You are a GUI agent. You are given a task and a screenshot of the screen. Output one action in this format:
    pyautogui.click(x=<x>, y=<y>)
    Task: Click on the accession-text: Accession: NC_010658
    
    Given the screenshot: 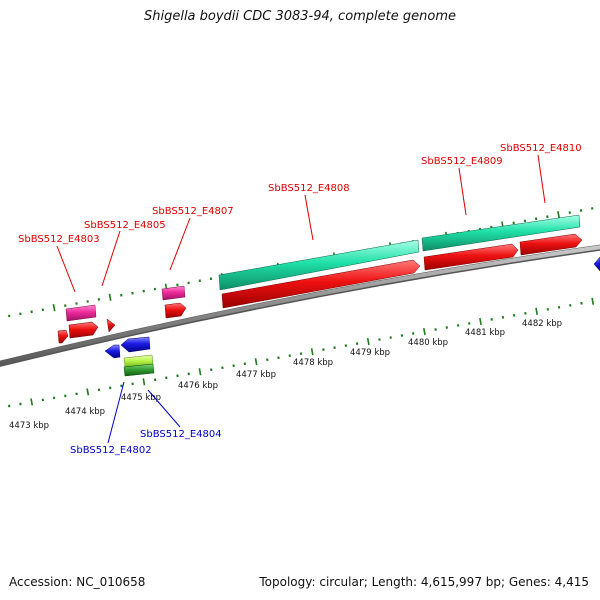 What is the action you would take?
    pyautogui.click(x=77, y=582)
    